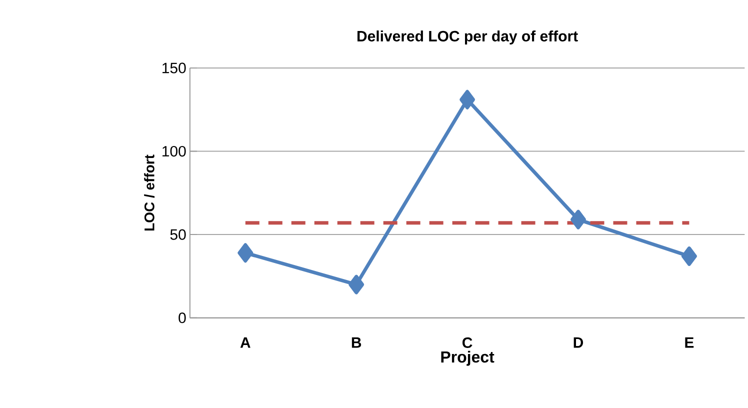 This screenshot has height=408, width=748. I want to click on x-axis-title: Project, so click(467, 358).